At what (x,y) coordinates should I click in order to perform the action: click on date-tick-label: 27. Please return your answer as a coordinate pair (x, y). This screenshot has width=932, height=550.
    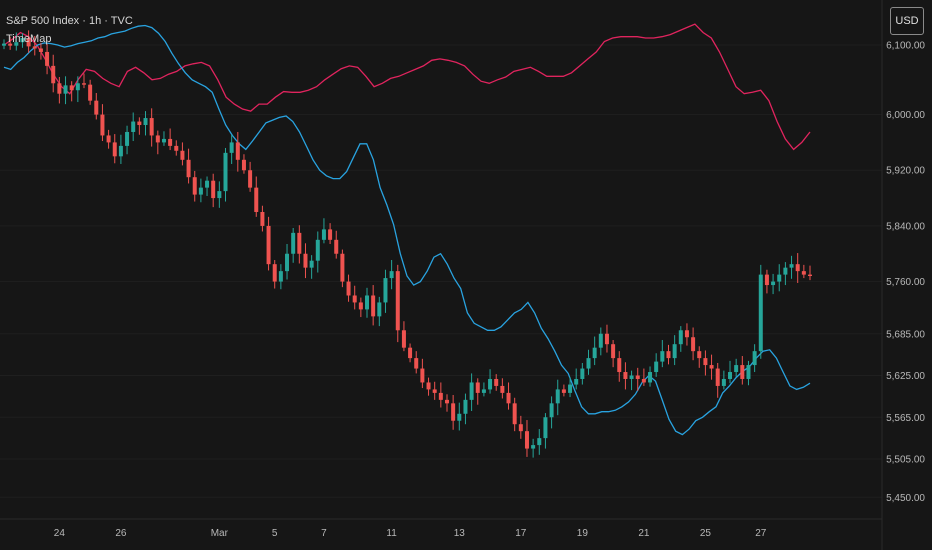
    Looking at the image, I should click on (761, 533).